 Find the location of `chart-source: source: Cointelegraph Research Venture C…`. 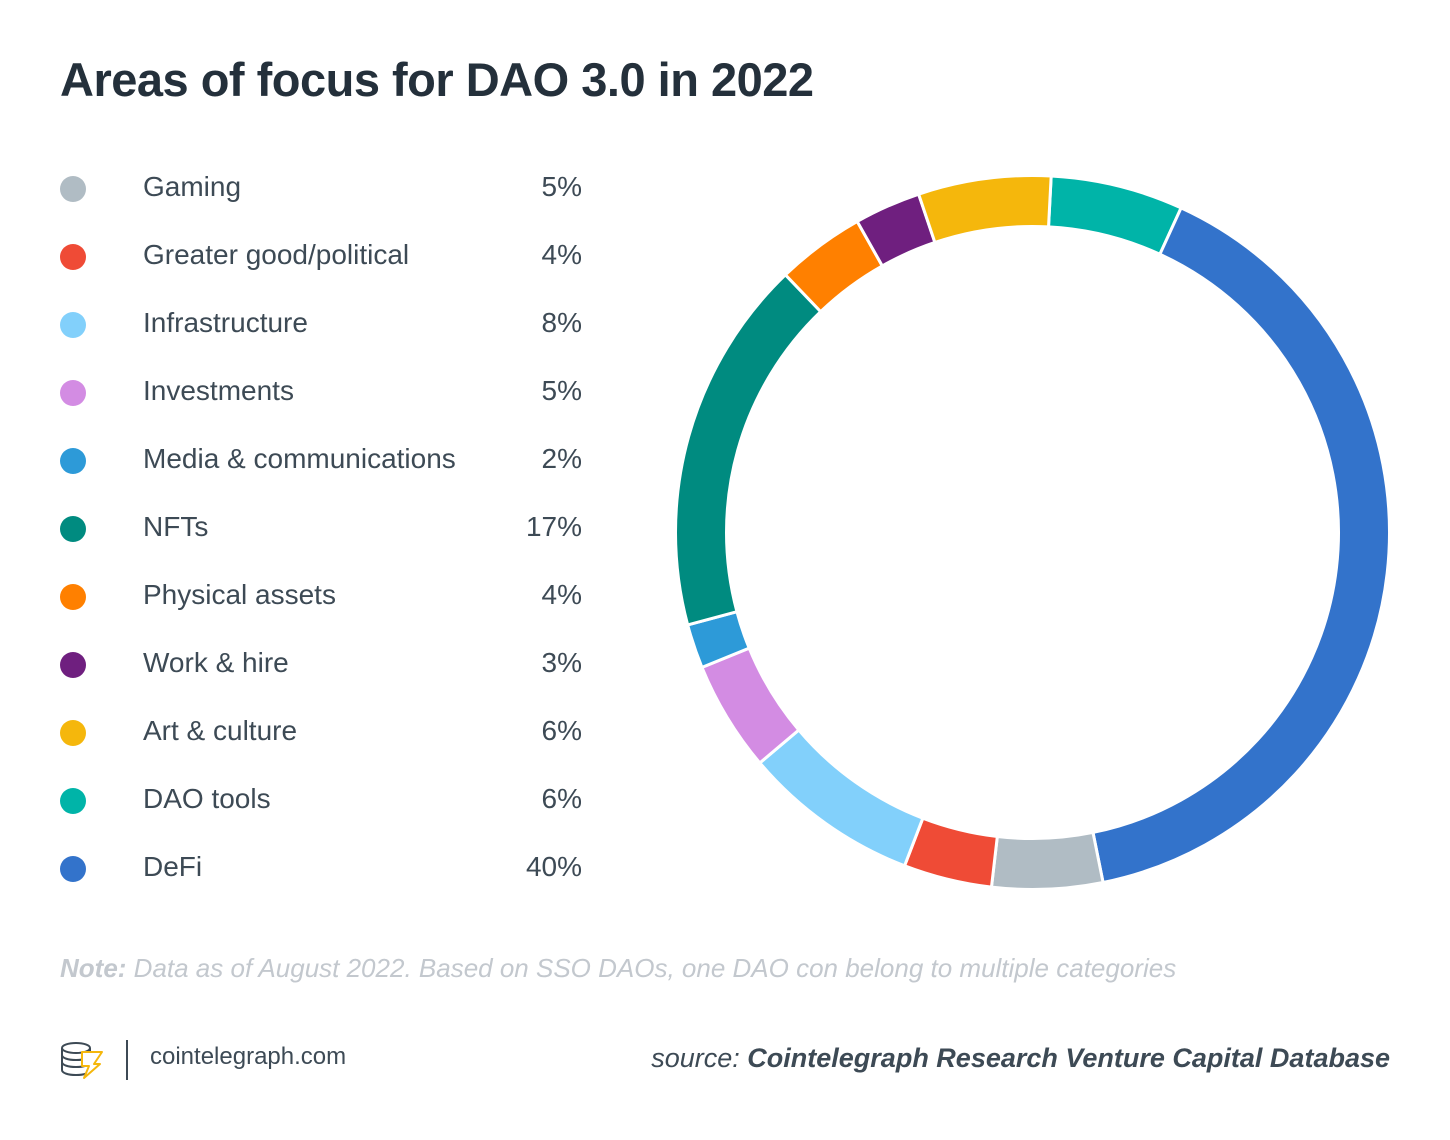

chart-source: source: Cointelegraph Research Venture C… is located at coordinates (1020, 1058).